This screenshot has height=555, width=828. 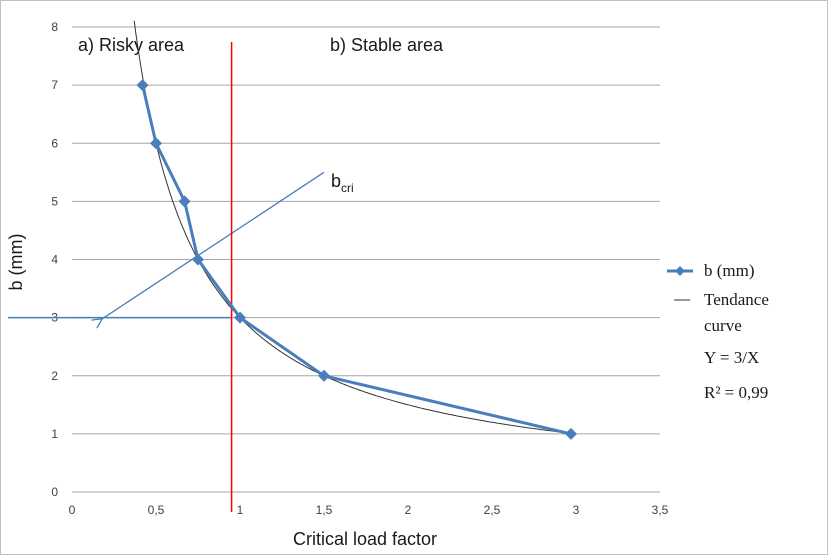 What do you see at coordinates (54, 376) in the screenshot?
I see `y-tick-label: 2` at bounding box center [54, 376].